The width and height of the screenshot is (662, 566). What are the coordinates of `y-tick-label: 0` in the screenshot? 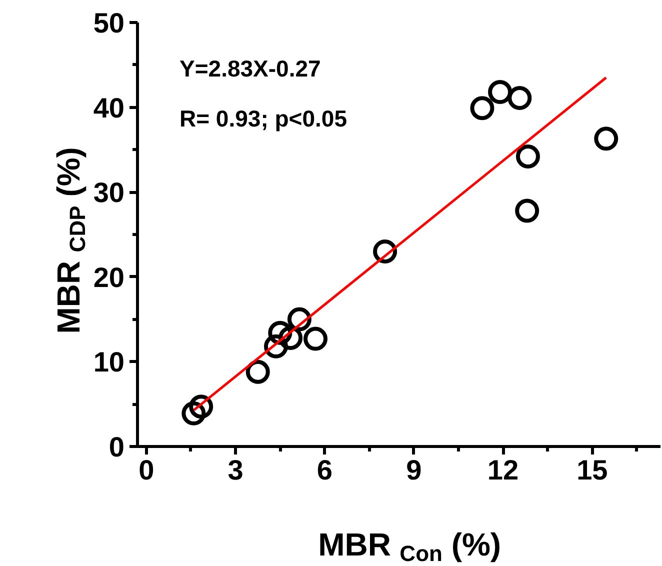 It's located at (116, 447).